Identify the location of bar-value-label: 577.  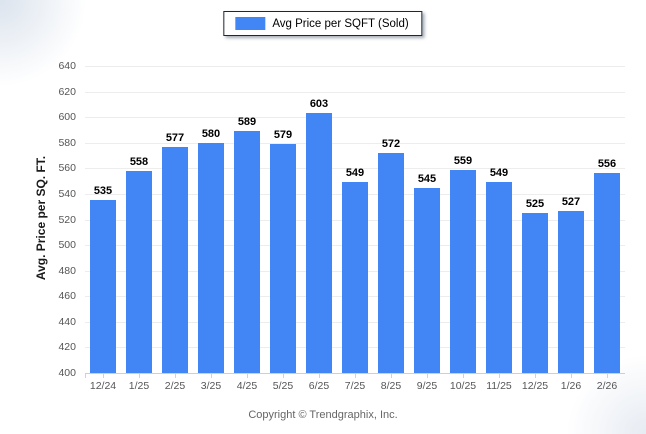
(175, 137).